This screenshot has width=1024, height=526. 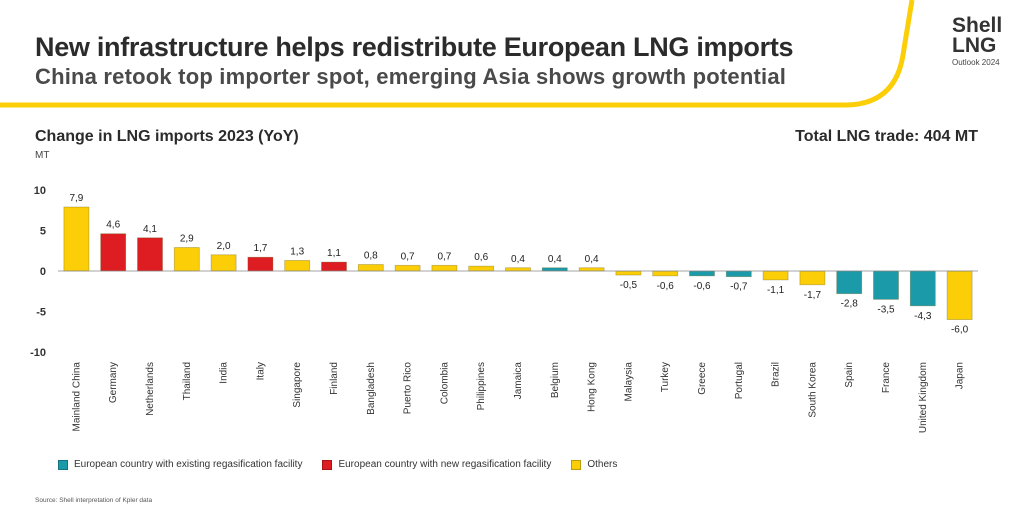 I want to click on y-tick-label: -10, so click(x=38, y=353).